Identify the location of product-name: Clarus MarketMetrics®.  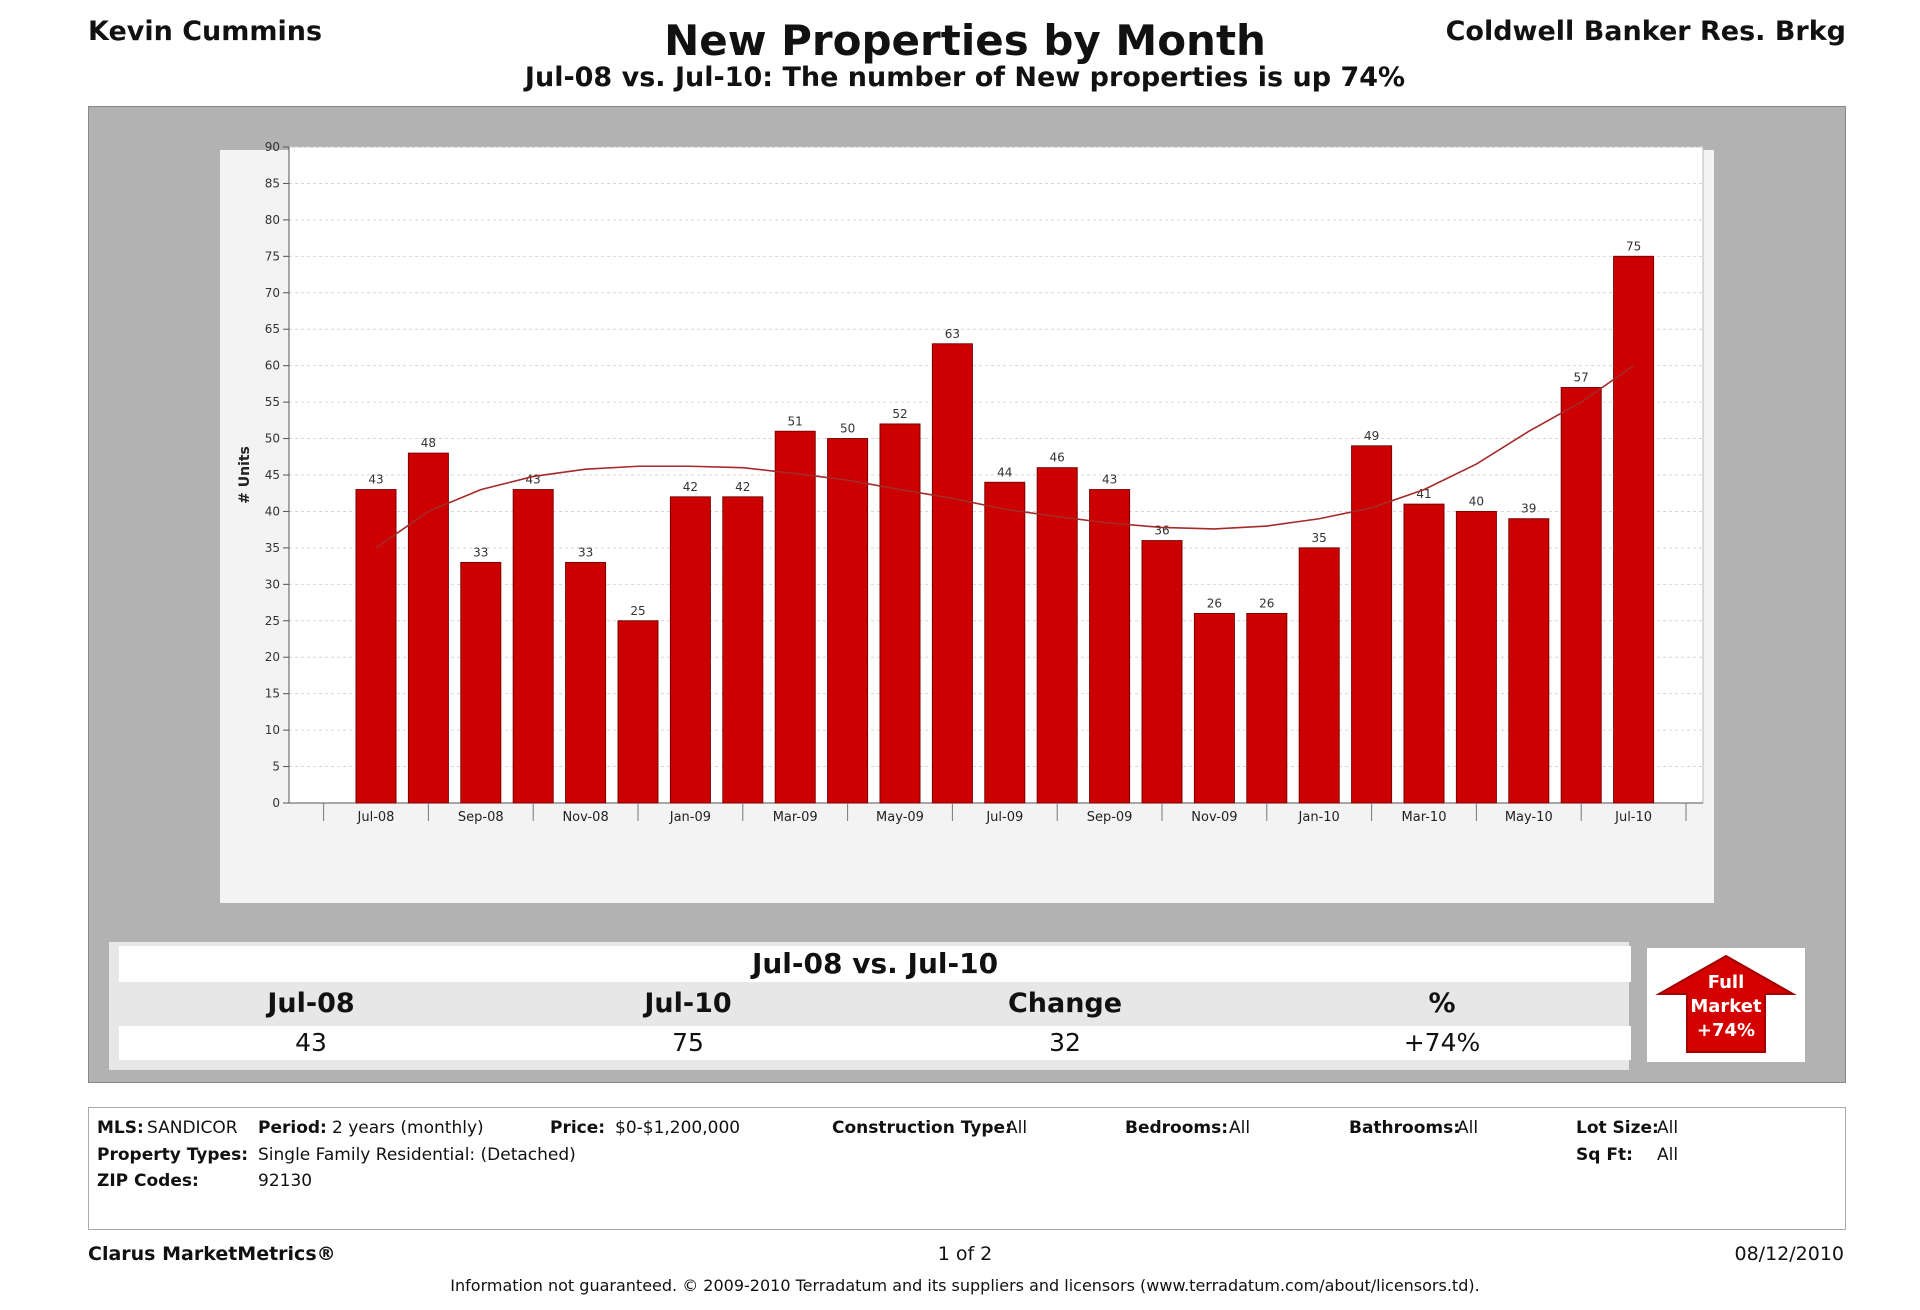
(212, 1254).